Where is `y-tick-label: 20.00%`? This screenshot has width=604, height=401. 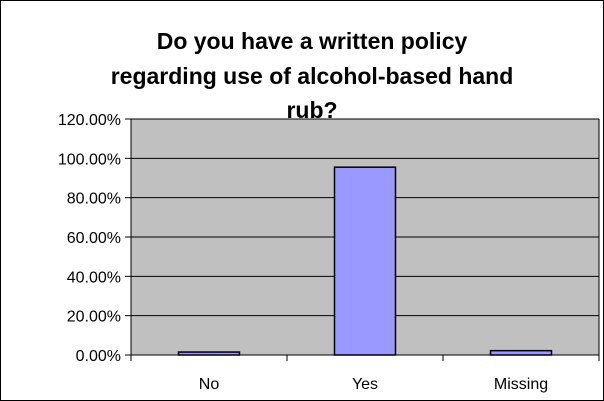
y-tick-label: 20.00% is located at coordinates (94, 317).